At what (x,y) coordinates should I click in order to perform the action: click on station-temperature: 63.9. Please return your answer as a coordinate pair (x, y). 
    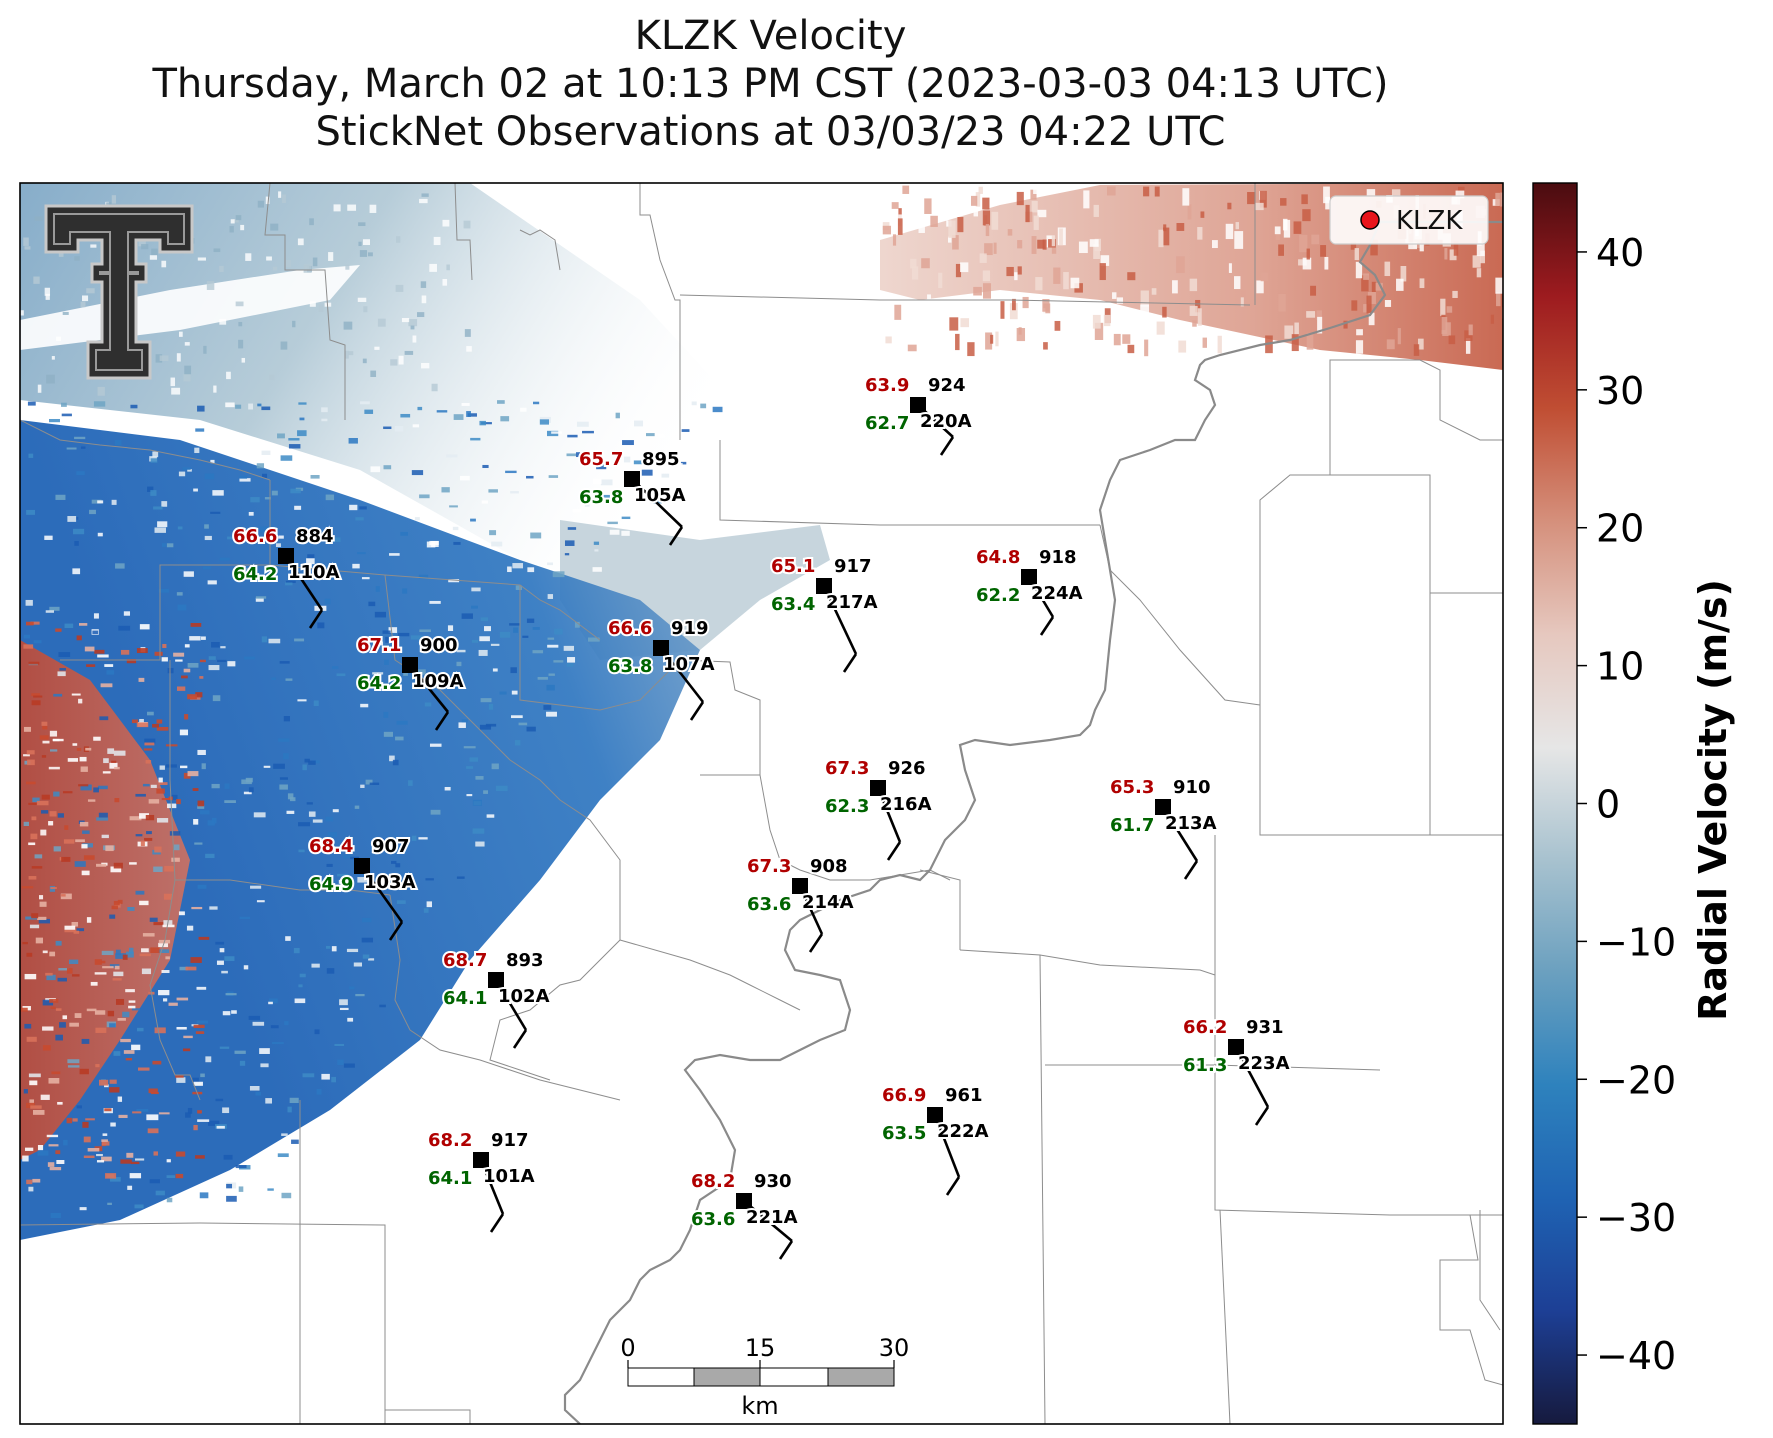
    Looking at the image, I should click on (887, 385).